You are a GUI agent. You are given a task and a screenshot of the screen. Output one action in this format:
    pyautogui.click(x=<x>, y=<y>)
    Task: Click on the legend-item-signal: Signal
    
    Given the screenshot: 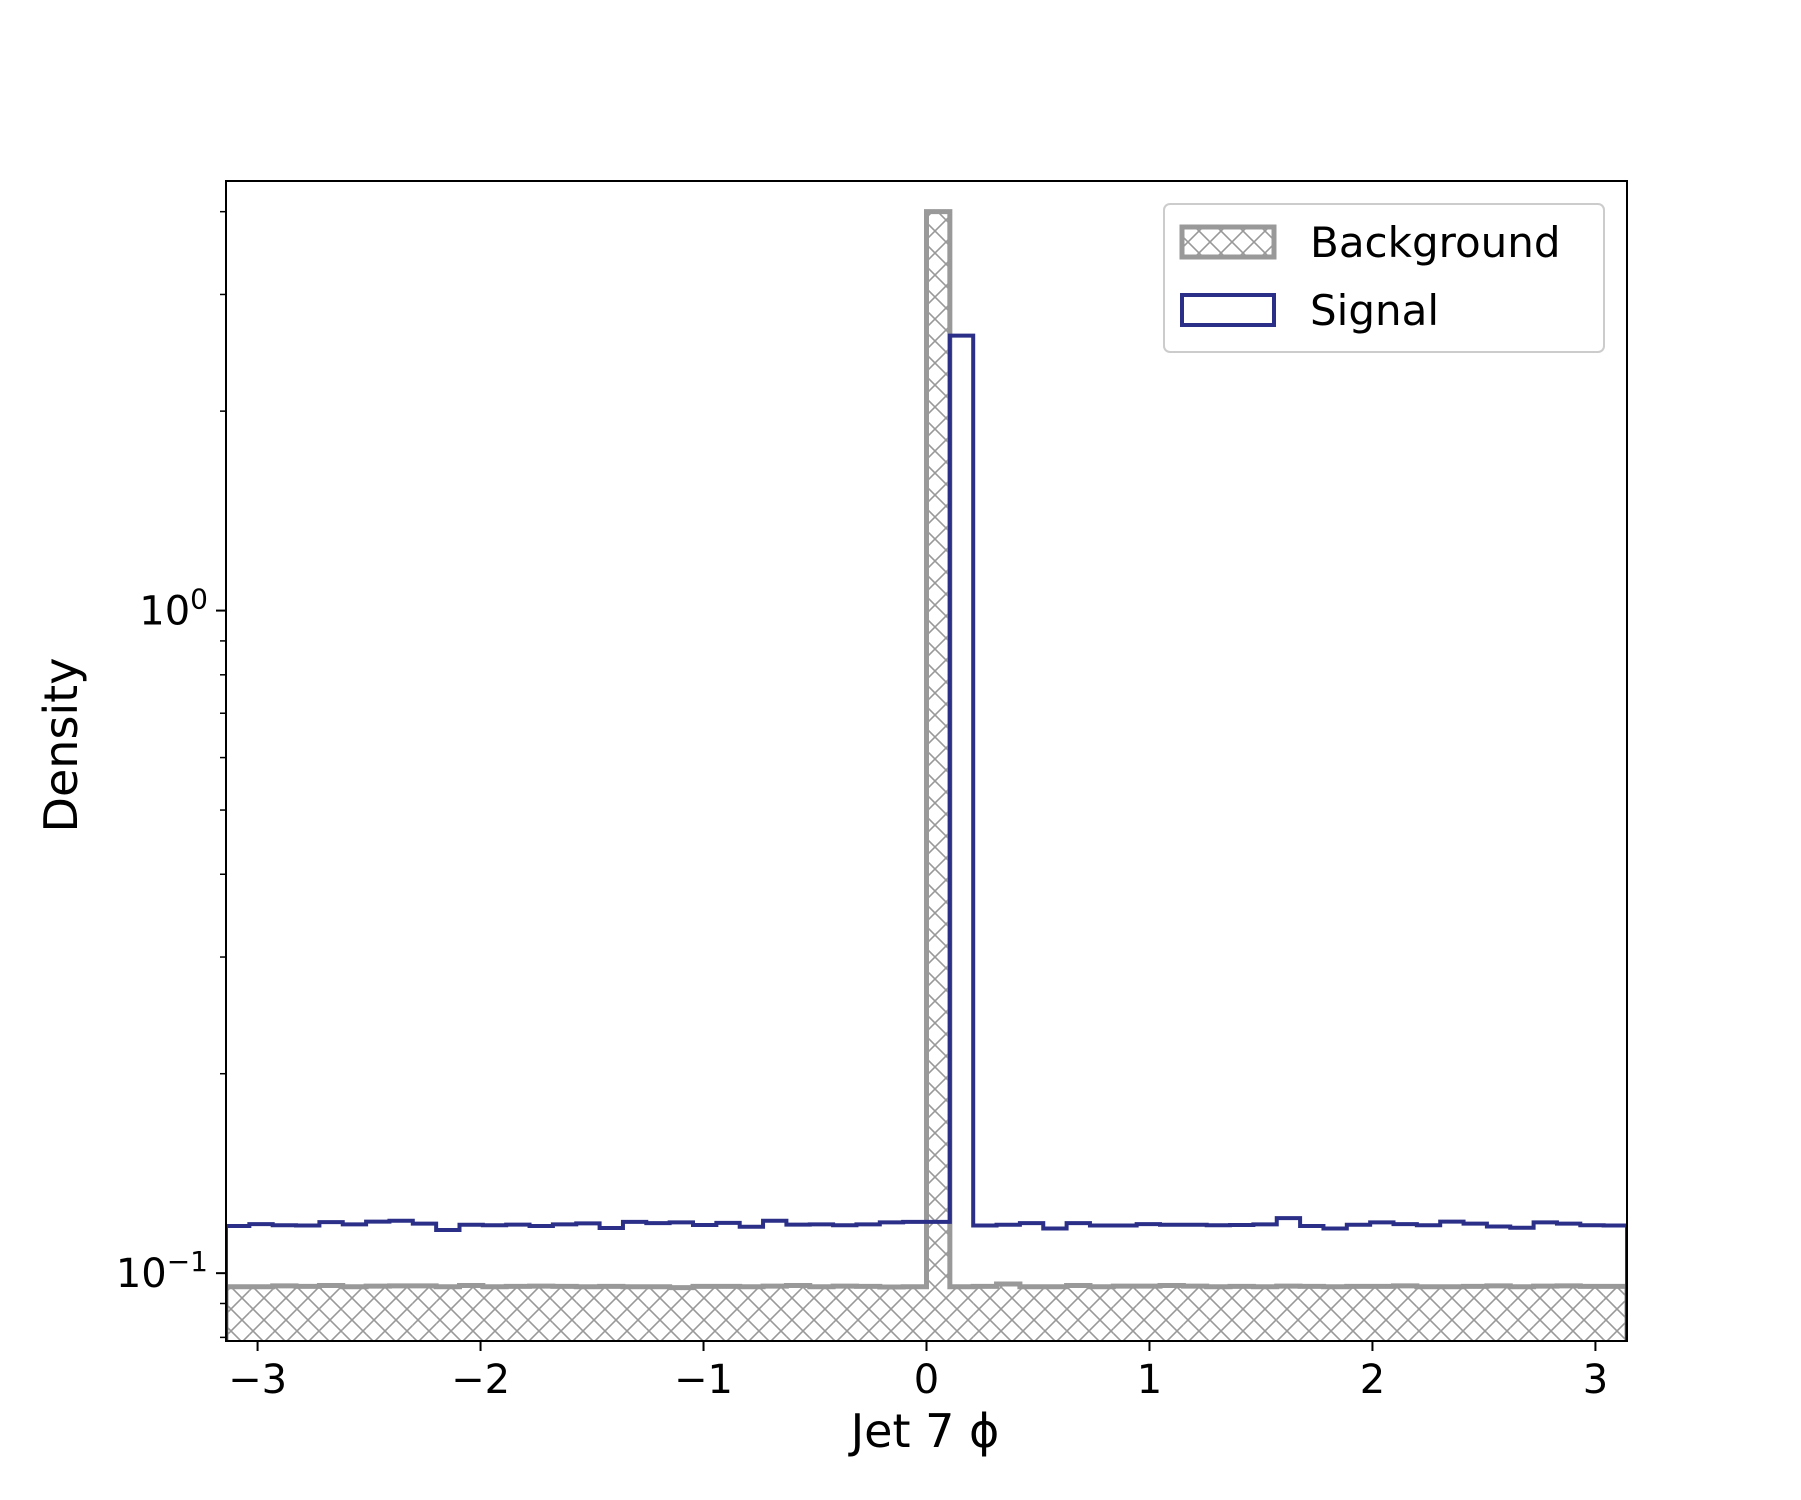 What is the action you would take?
    pyautogui.click(x=1309, y=310)
    